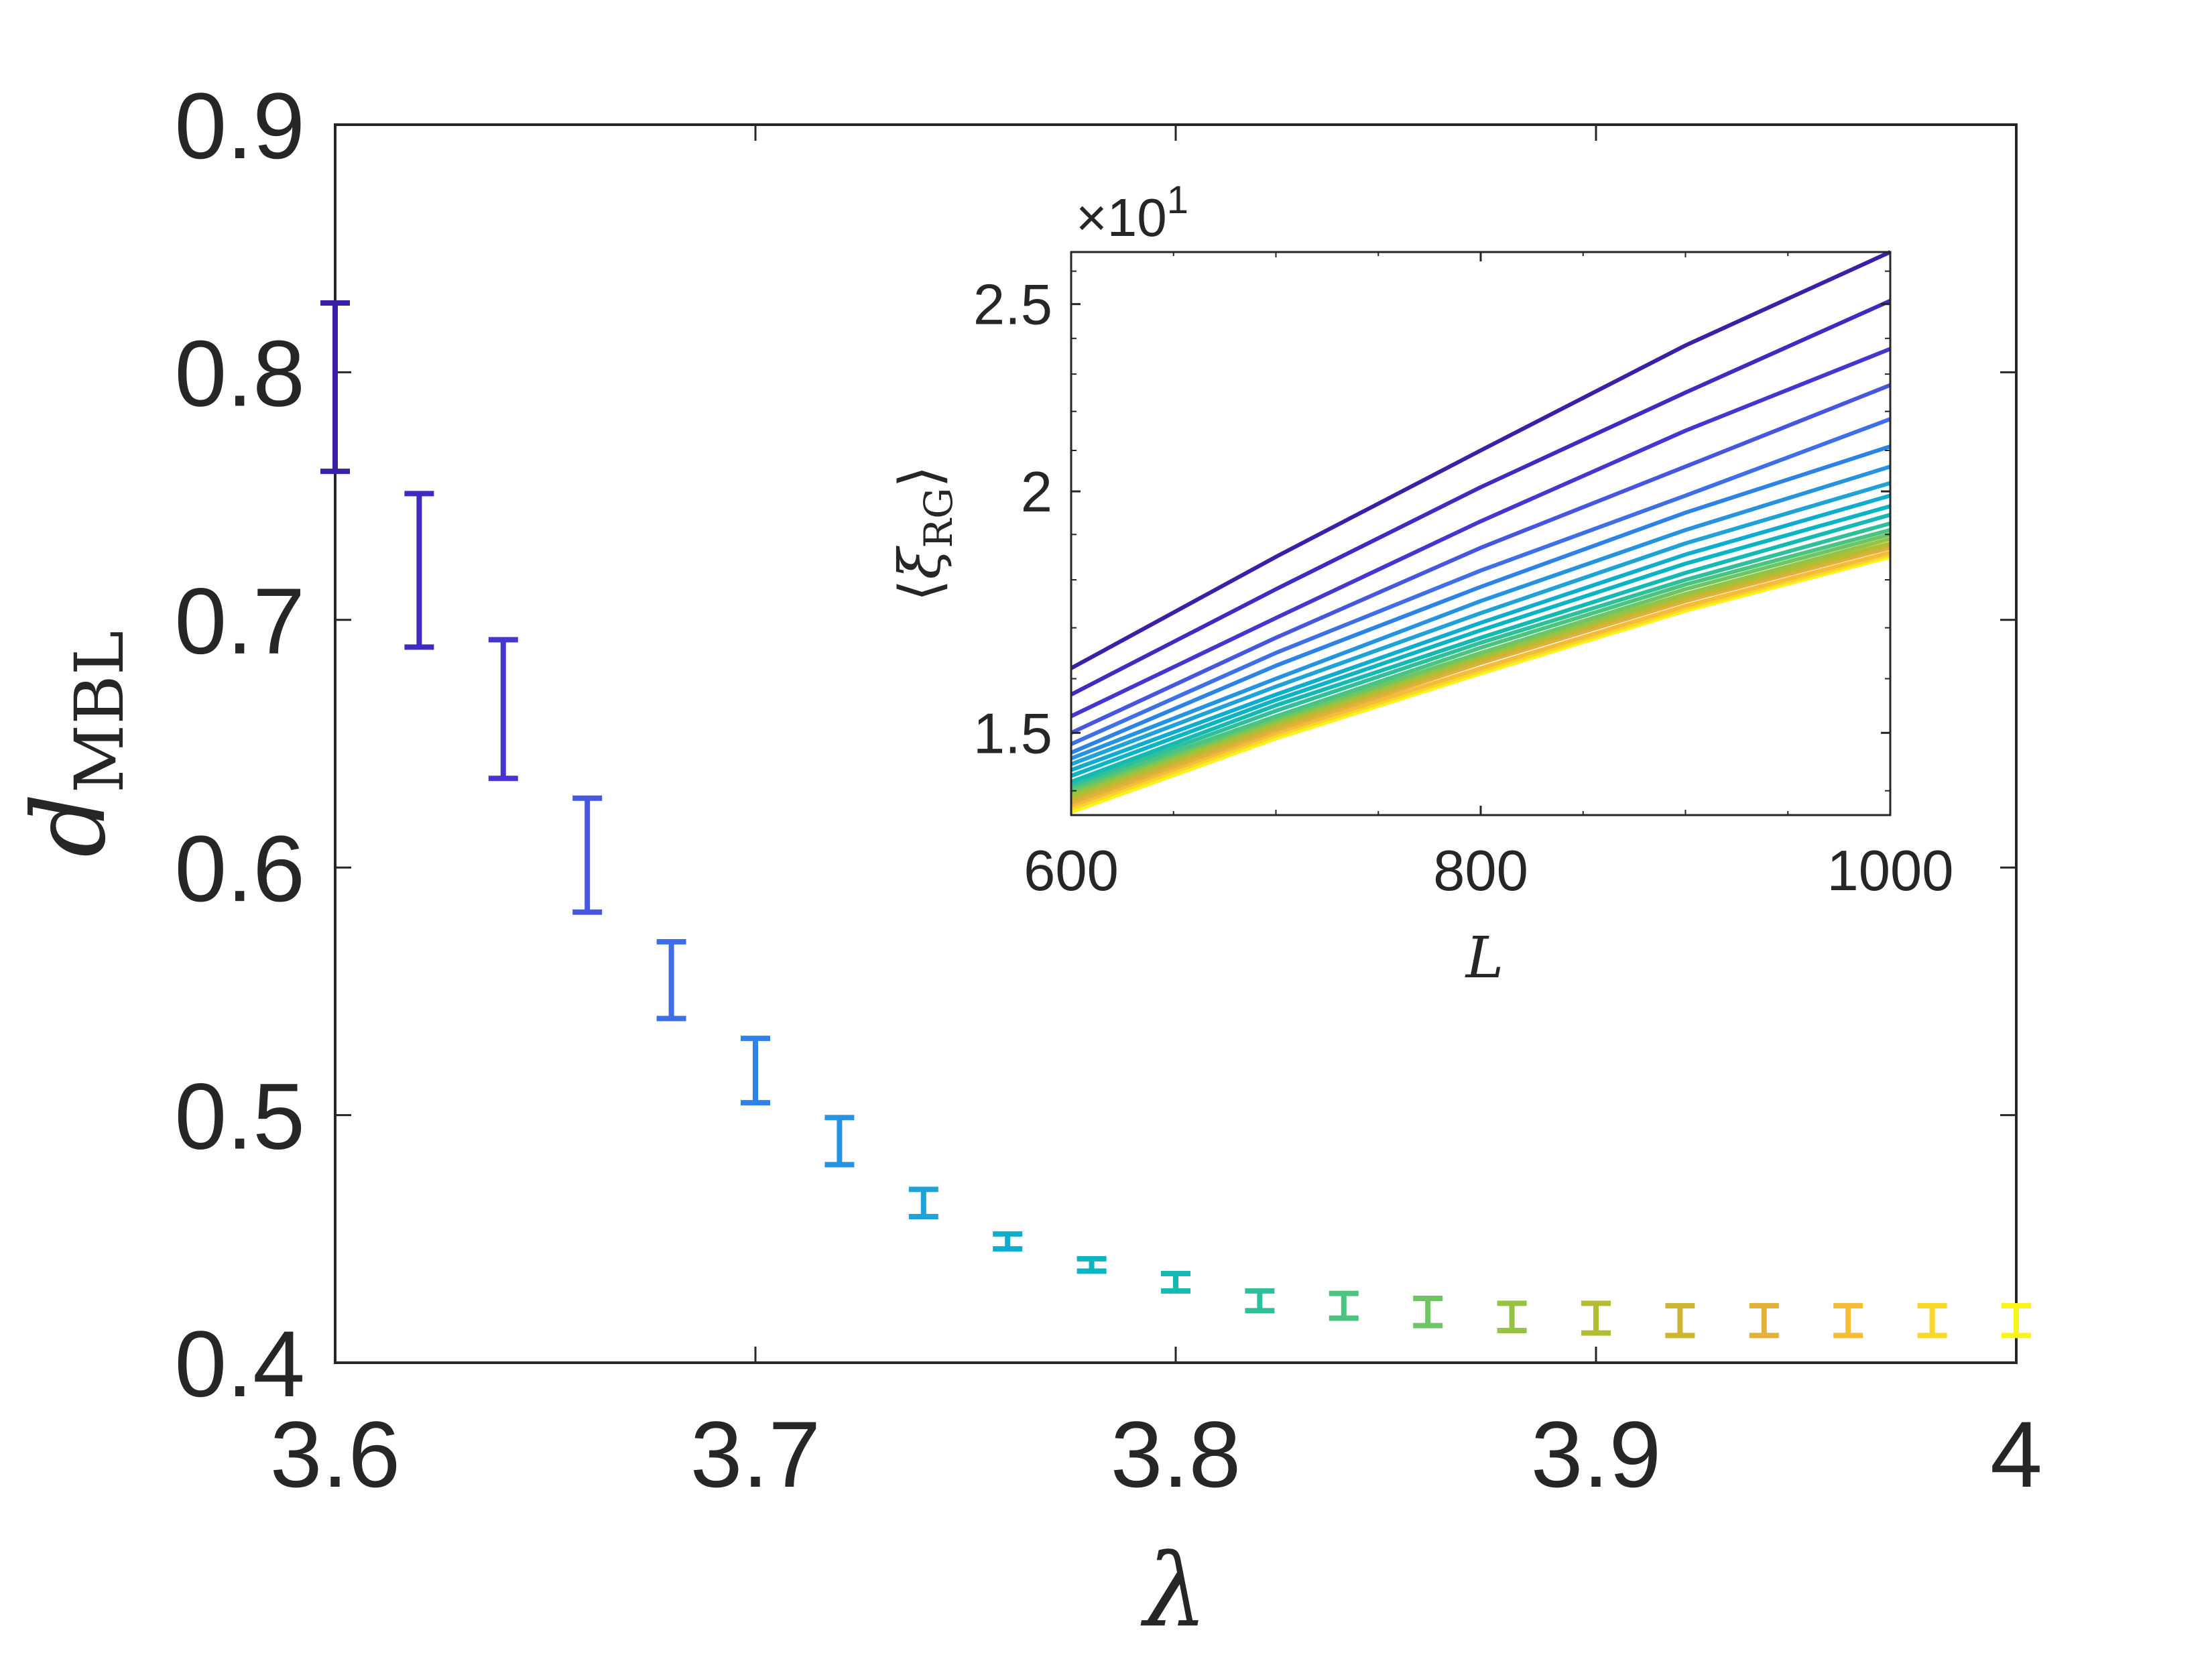 The width and height of the screenshot is (2212, 1659). I want to click on main-y-tick-label: 0.8, so click(239, 373).